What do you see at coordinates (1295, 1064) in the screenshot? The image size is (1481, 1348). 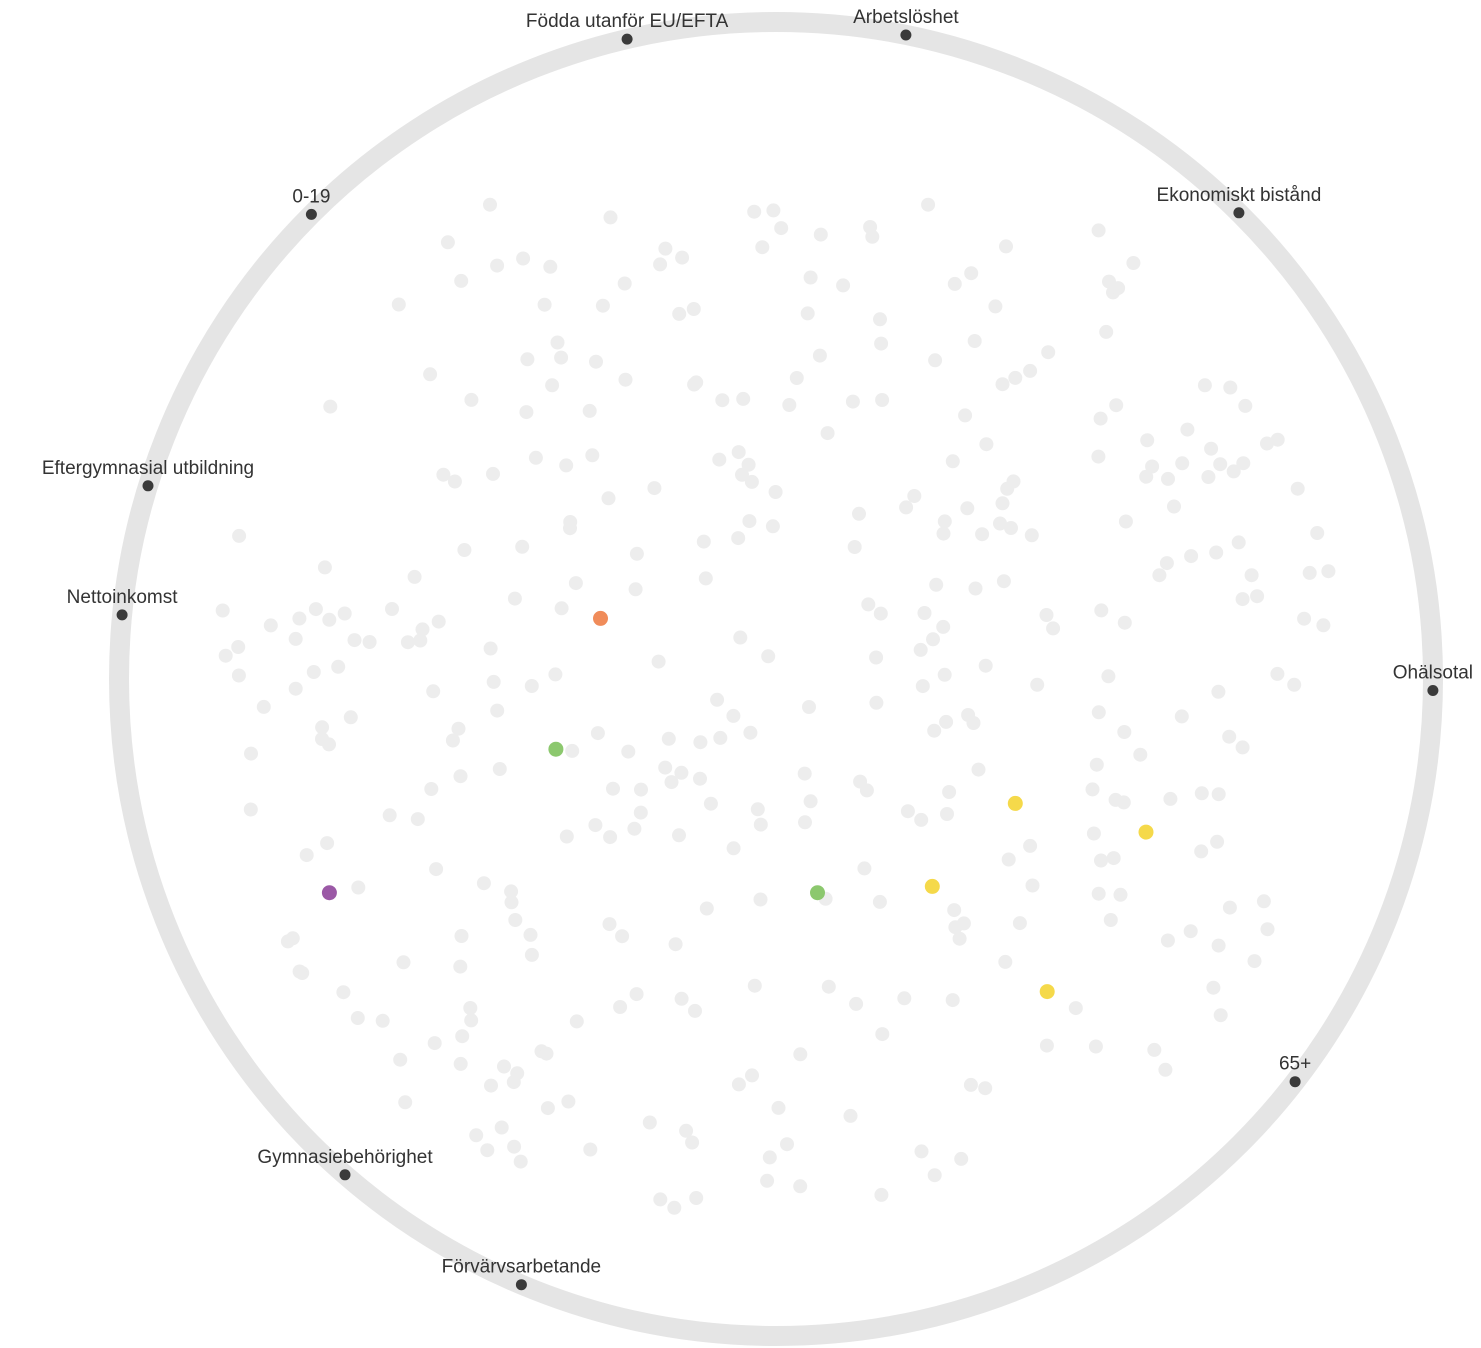 I see `anchor-label: 65+` at bounding box center [1295, 1064].